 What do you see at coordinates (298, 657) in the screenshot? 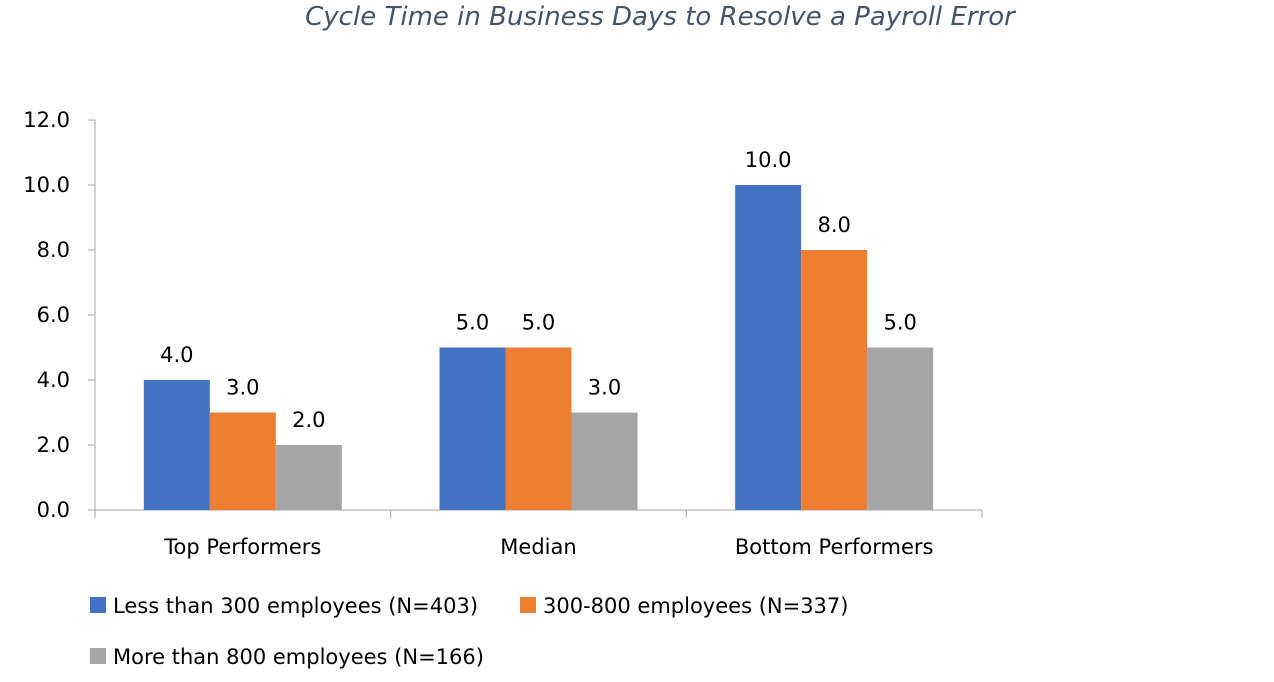
I see `legend-label: More than 800 employees (N=166)` at bounding box center [298, 657].